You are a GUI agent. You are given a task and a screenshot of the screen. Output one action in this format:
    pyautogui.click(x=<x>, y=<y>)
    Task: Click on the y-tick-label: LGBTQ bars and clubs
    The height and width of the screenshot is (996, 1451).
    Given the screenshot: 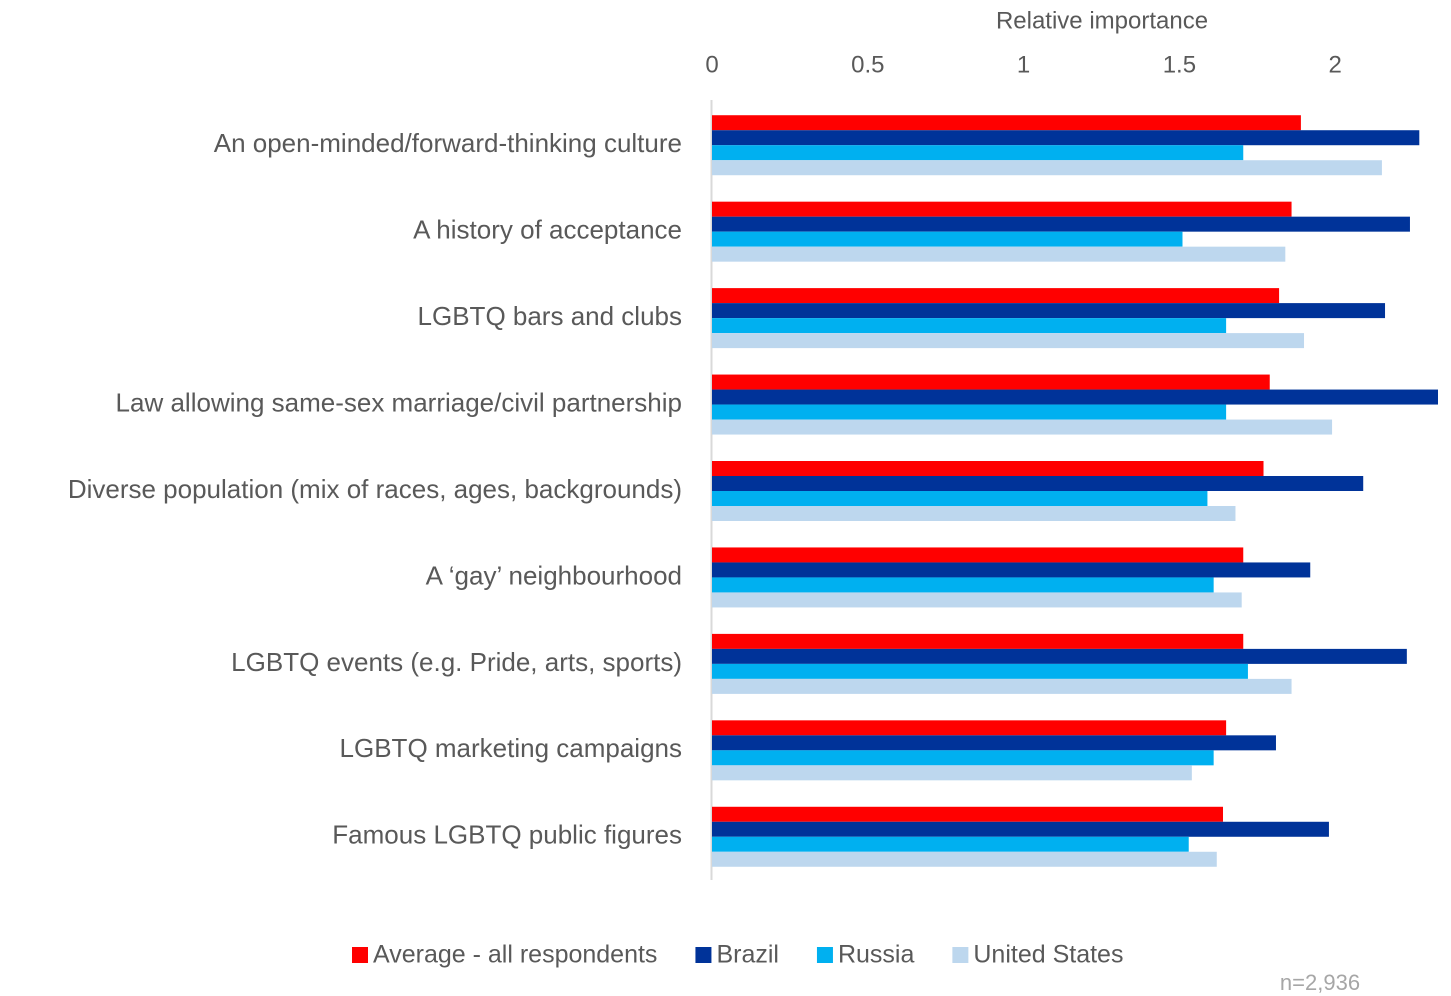 What is the action you would take?
    pyautogui.click(x=550, y=316)
    